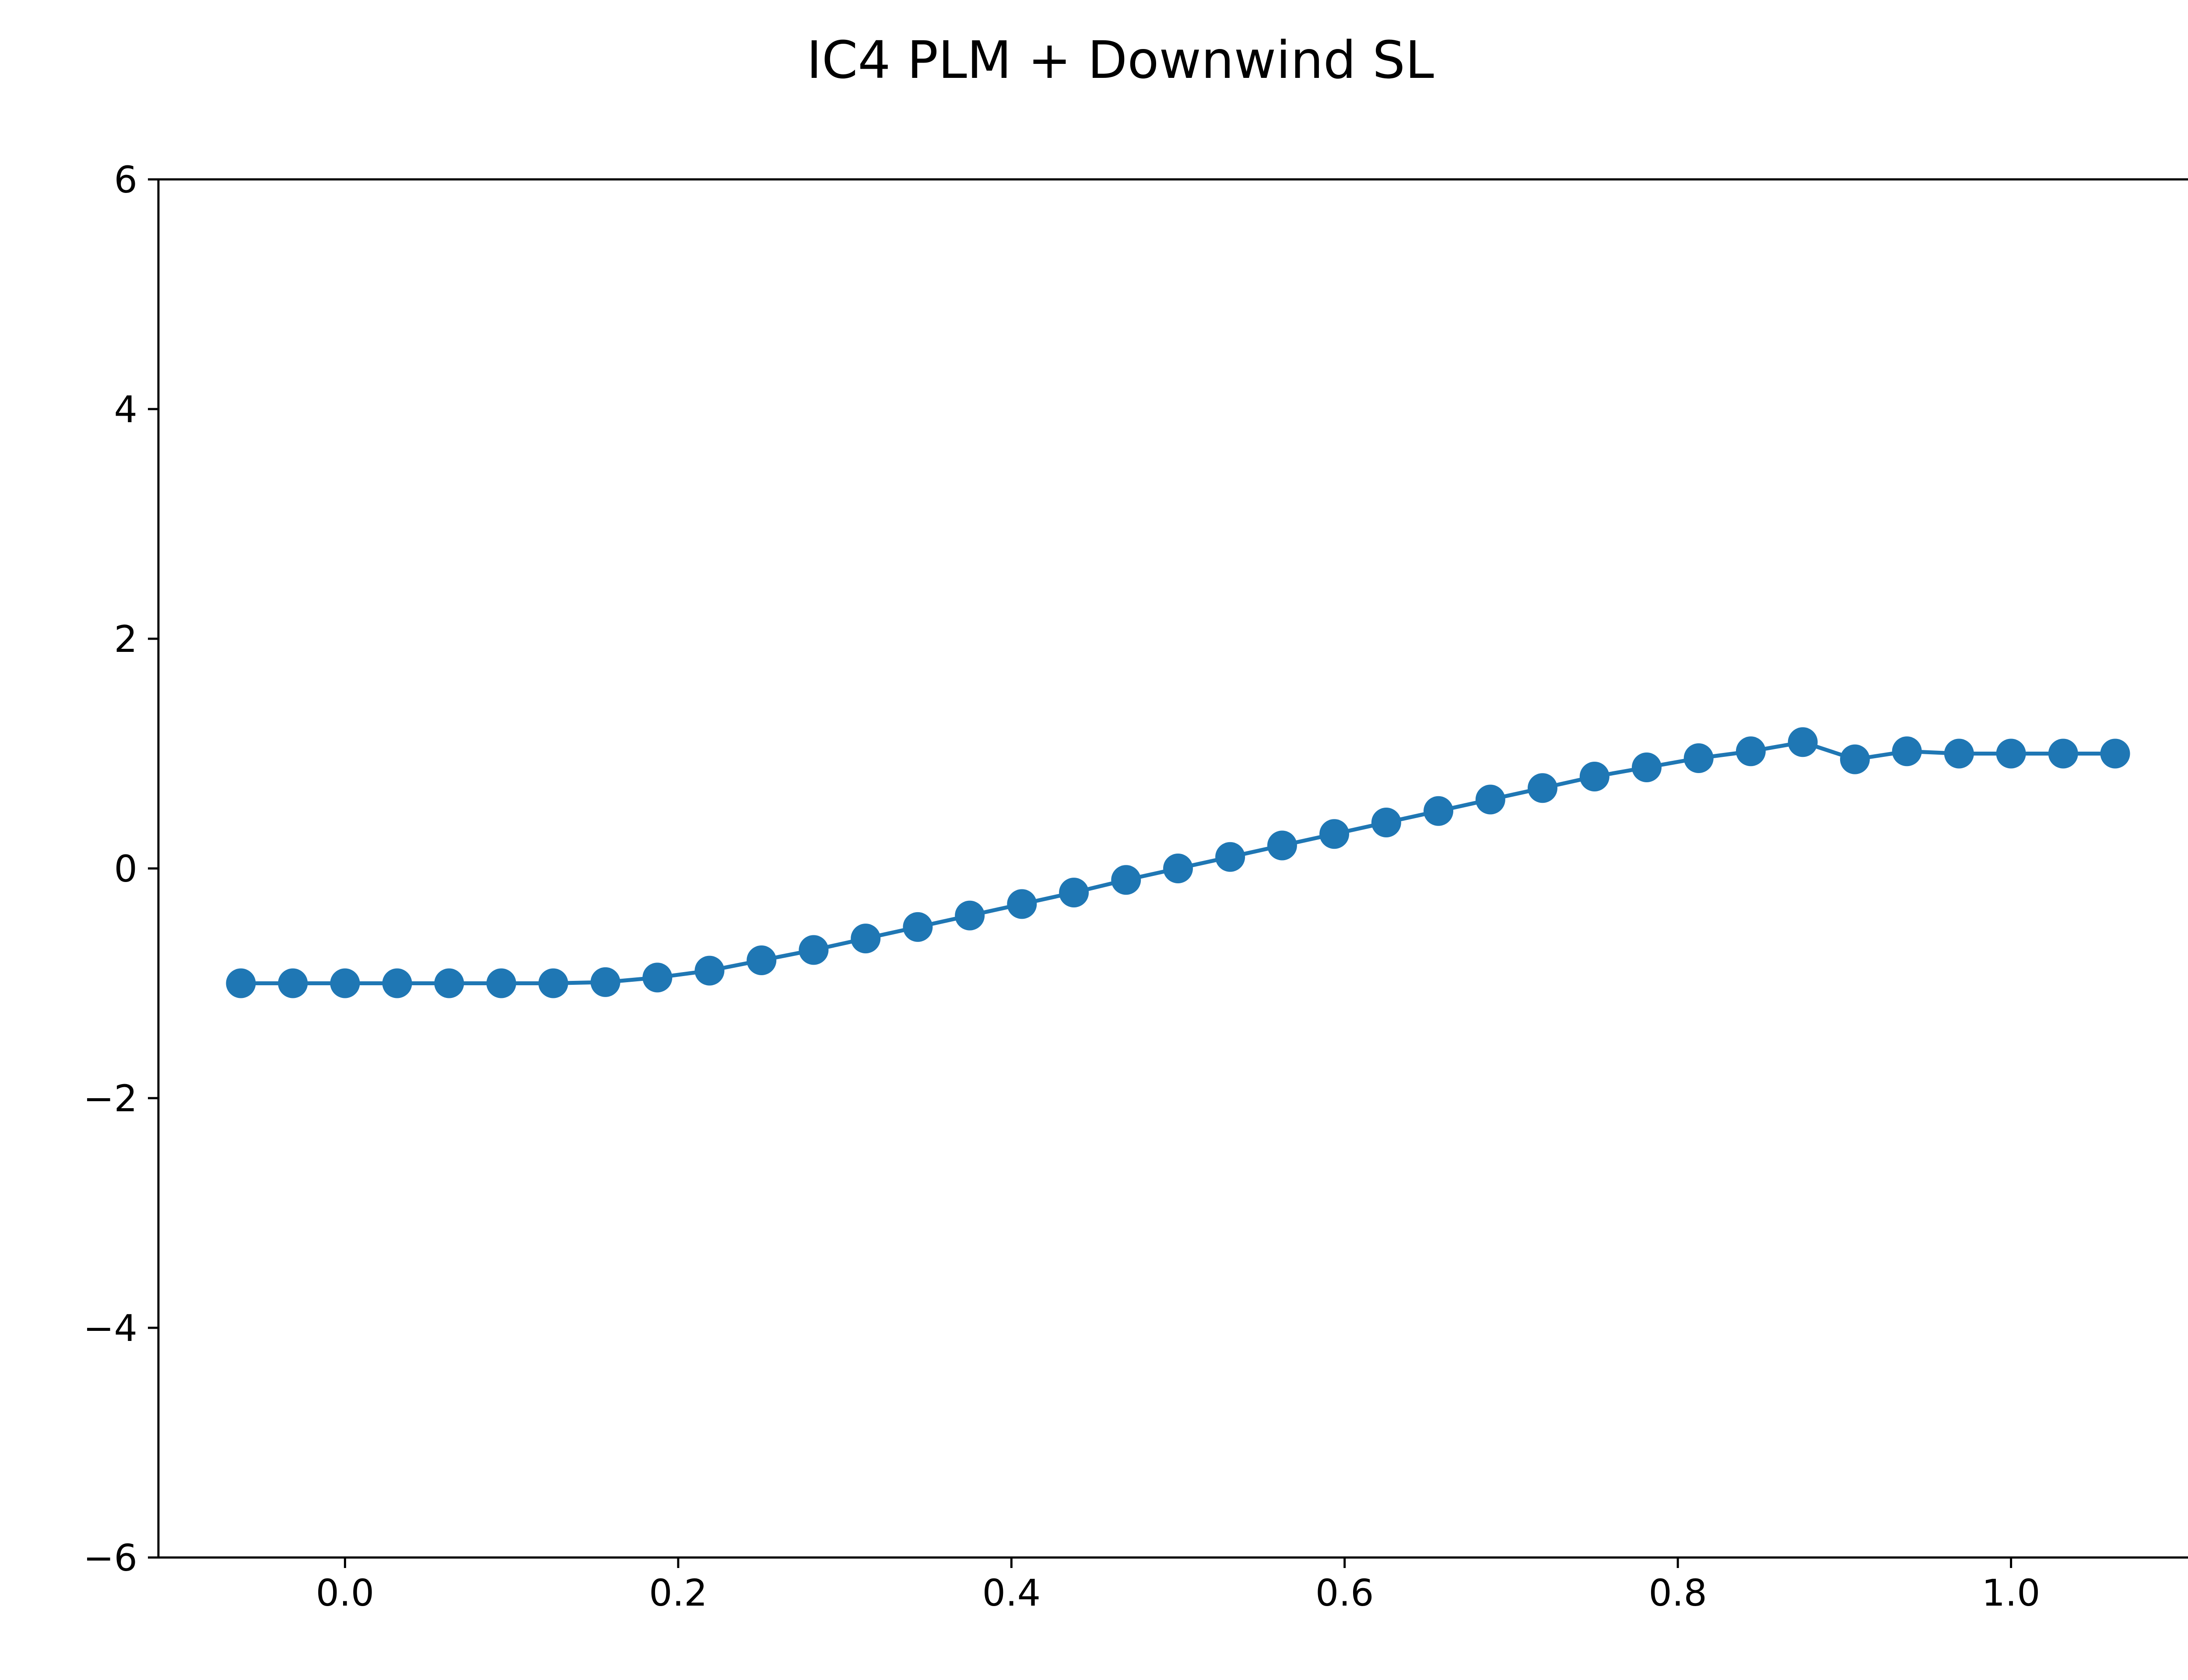 This screenshot has height=1680, width=2188. What do you see at coordinates (678, 1593) in the screenshot?
I see `x-tick-label: 0.2` at bounding box center [678, 1593].